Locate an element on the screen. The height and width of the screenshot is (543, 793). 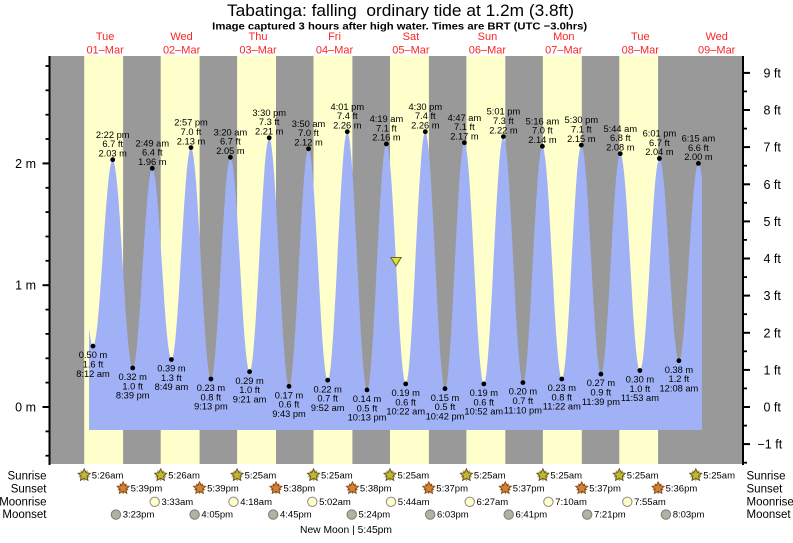
svg-text: 02–Mar is located at coordinates (182, 50).